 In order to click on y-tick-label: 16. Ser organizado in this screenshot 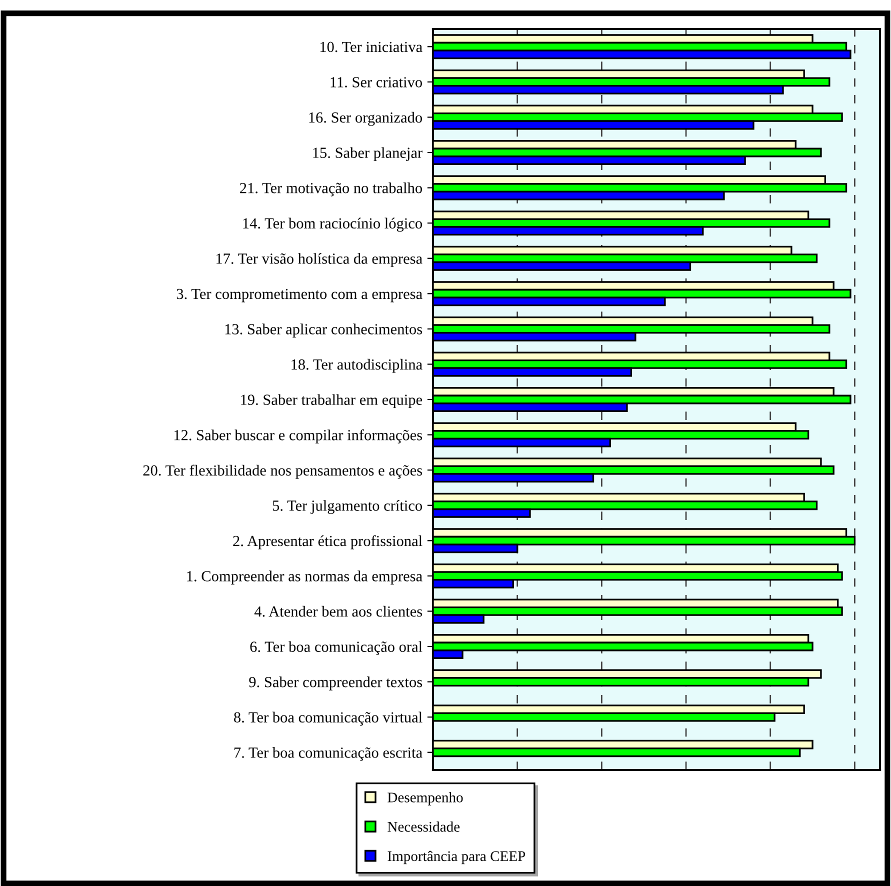, I will do `click(365, 119)`.